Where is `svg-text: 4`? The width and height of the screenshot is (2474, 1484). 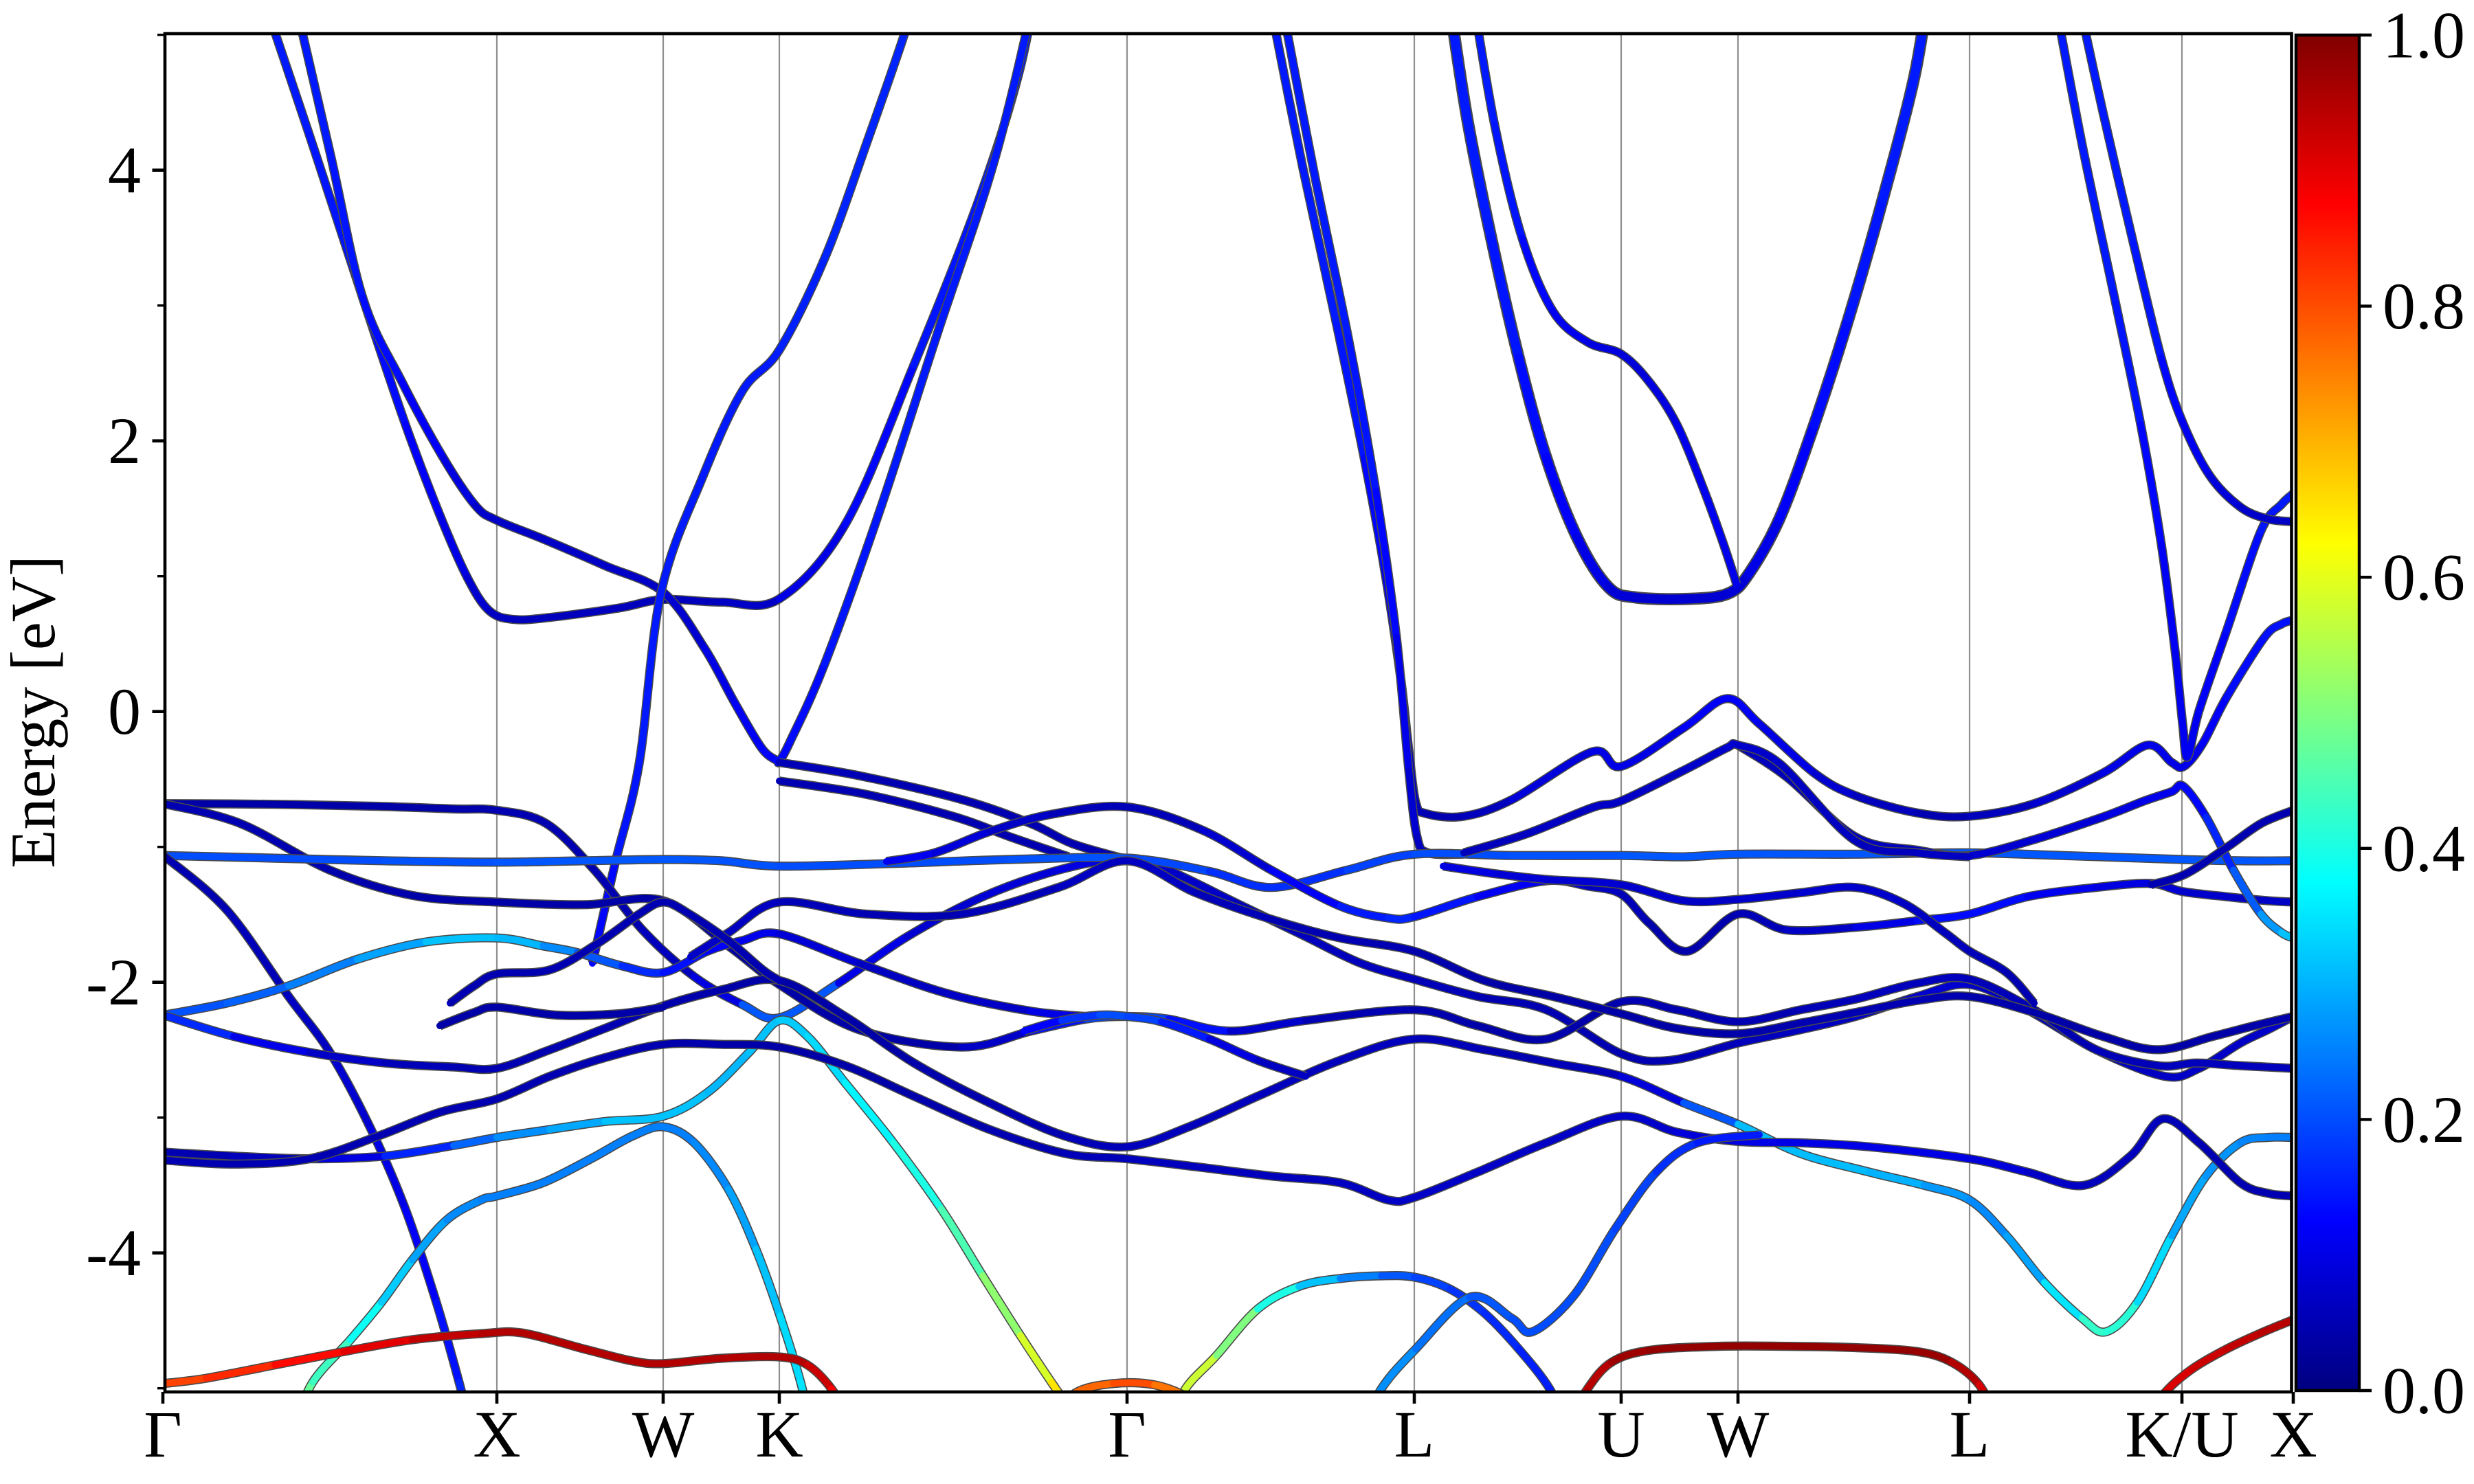
svg-text: 4 is located at coordinates (124, 170).